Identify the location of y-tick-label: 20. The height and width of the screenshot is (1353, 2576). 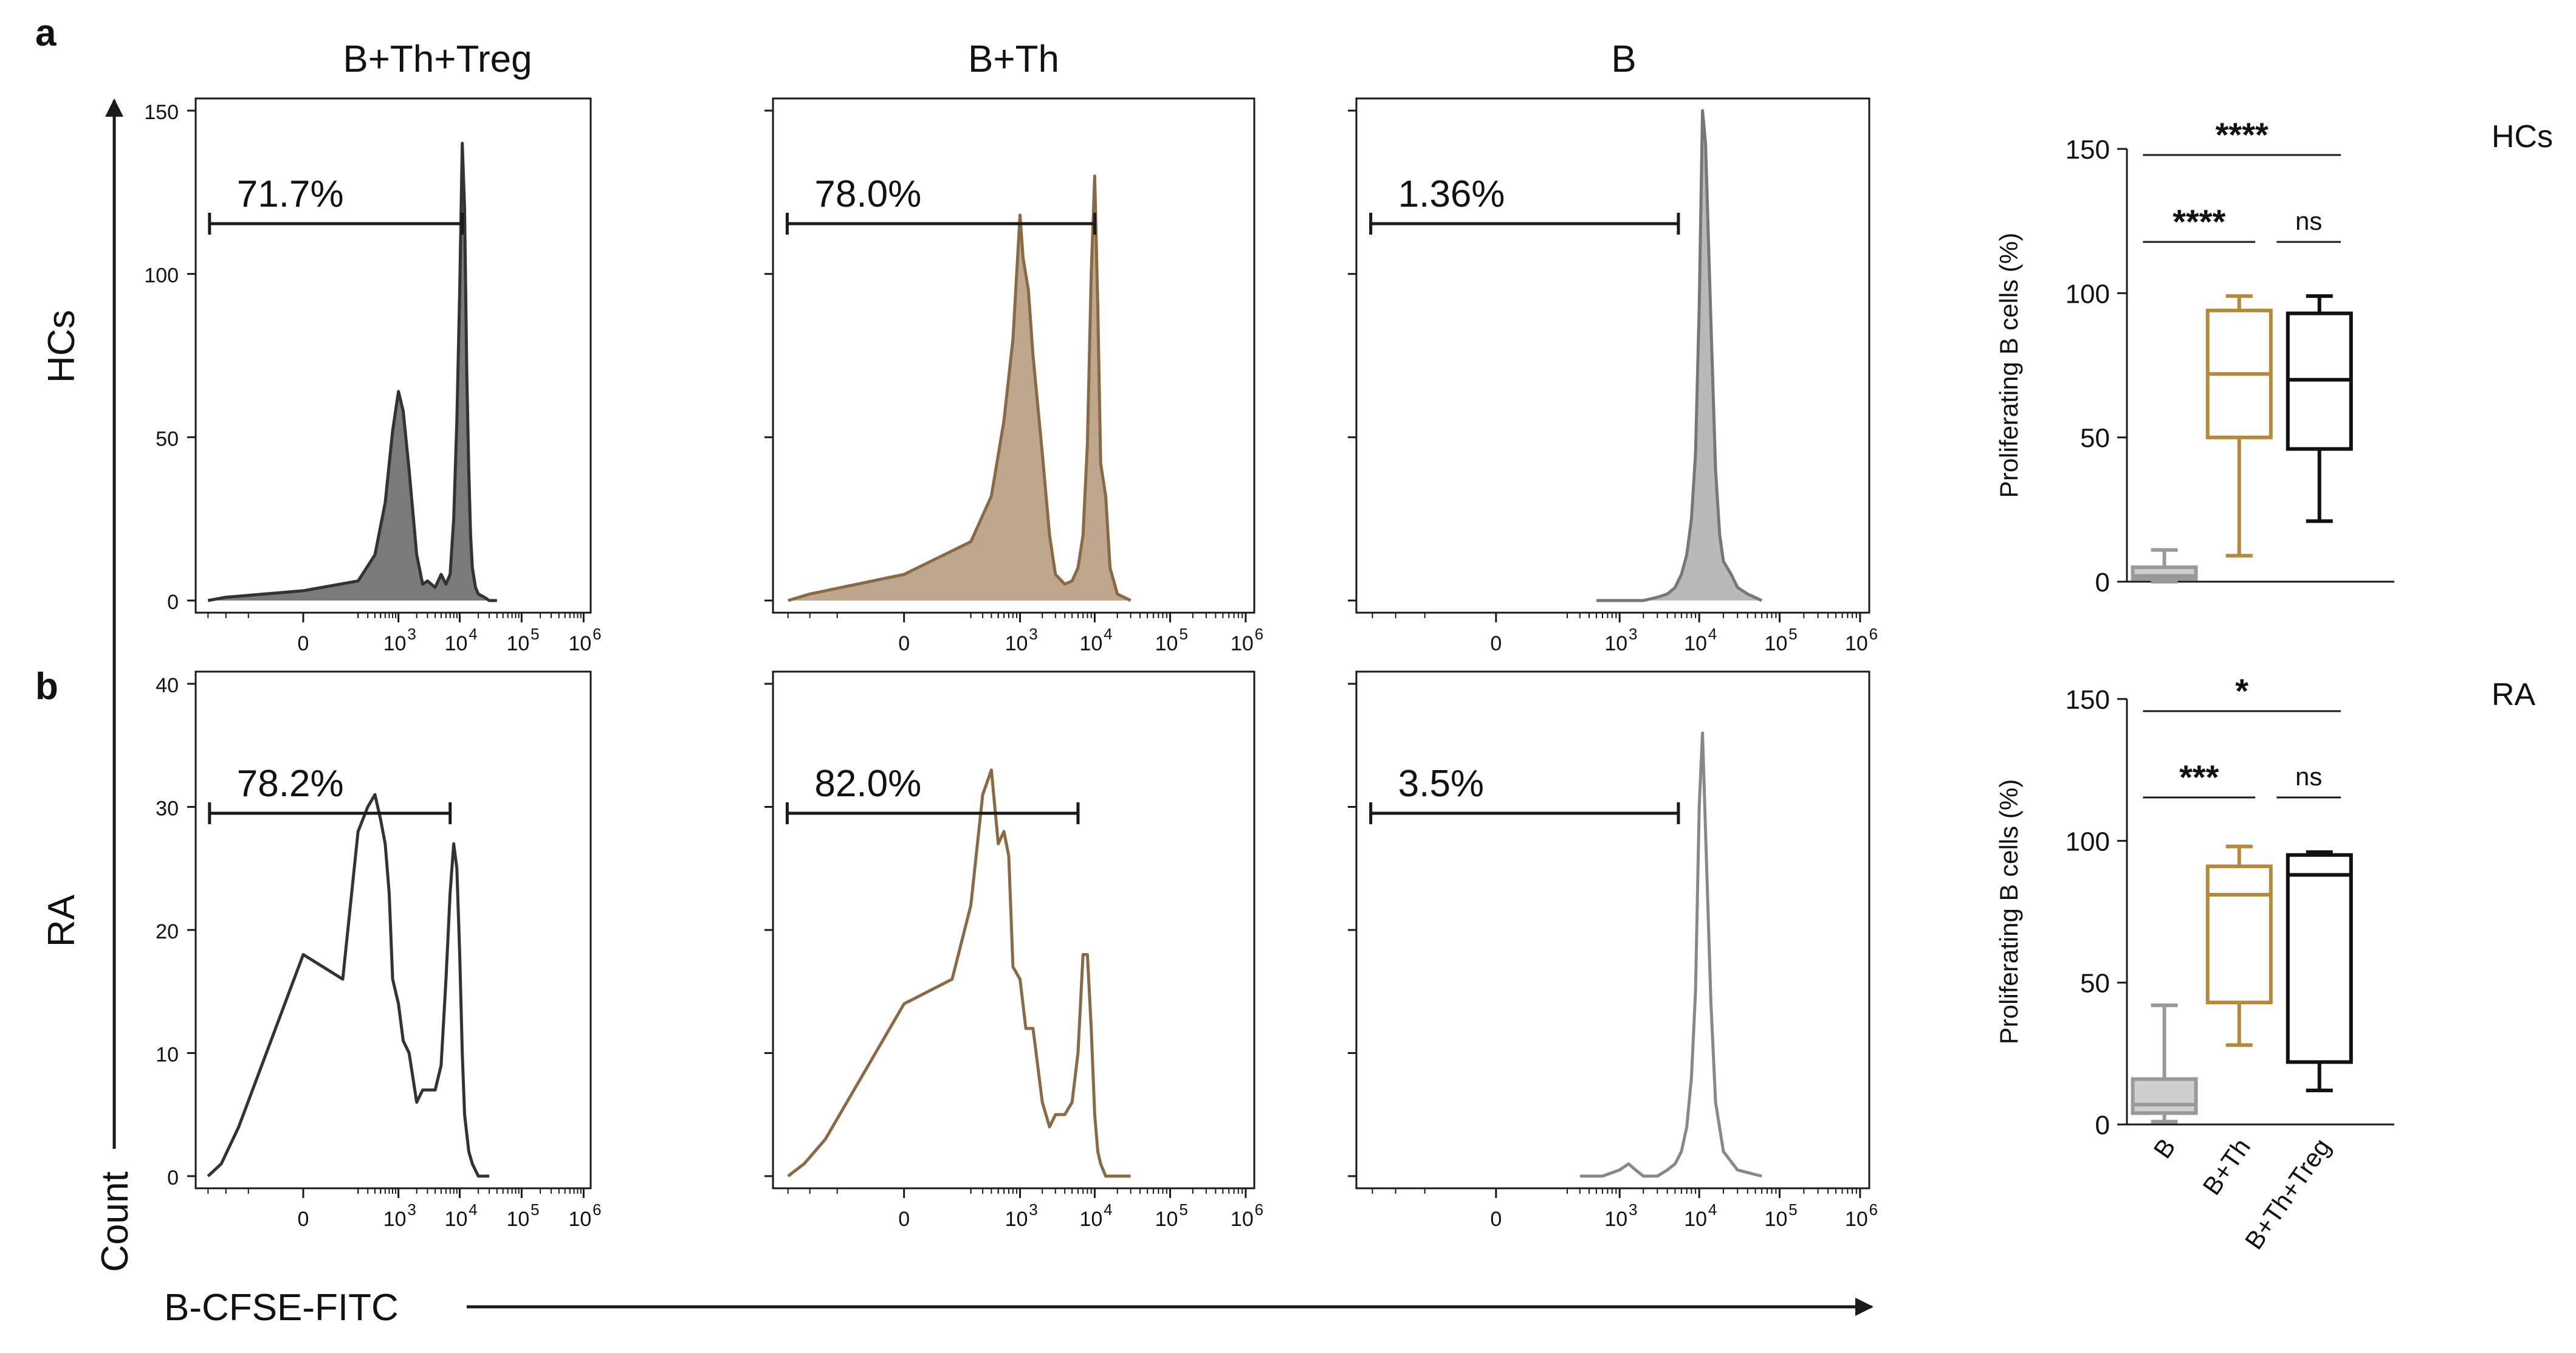
(167, 931).